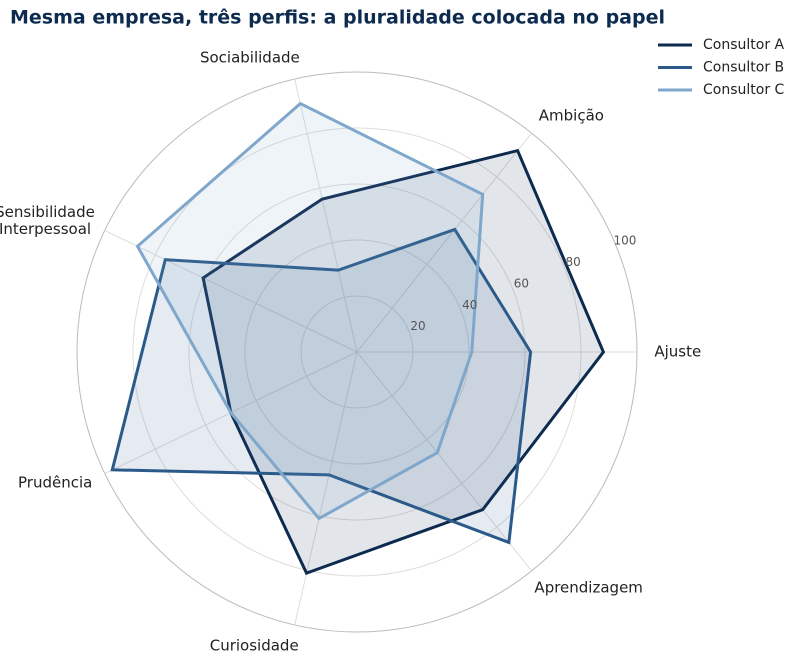  Describe the element at coordinates (743, 68) in the screenshot. I see `legend-label: Consultor B` at that location.